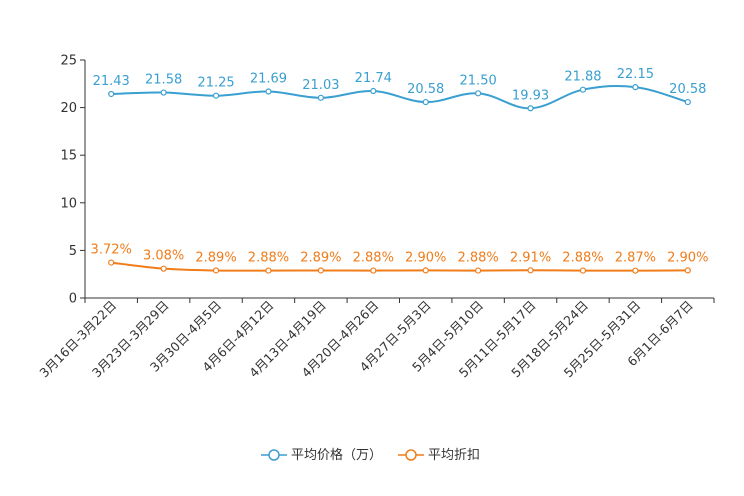  Describe the element at coordinates (68, 203) in the screenshot. I see `y-tick-label: 10` at that location.